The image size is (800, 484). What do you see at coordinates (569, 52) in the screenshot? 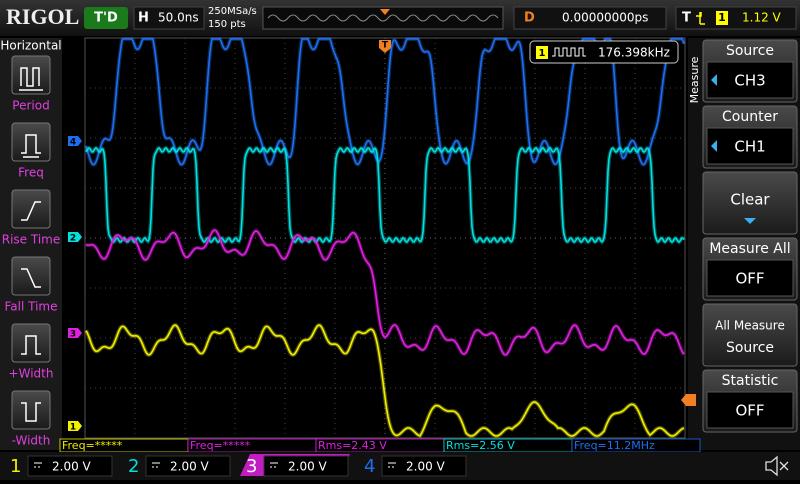
I see `counter-icon` at bounding box center [569, 52].